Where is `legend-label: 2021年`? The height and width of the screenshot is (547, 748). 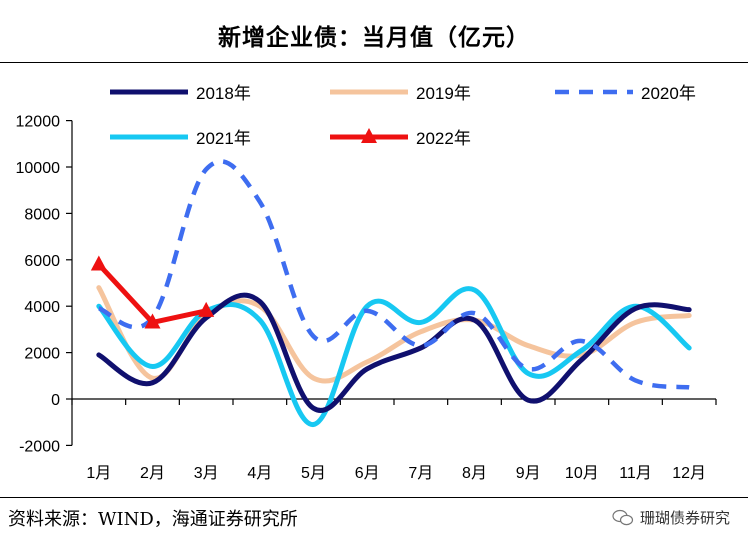 legend-label: 2021年 is located at coordinates (223, 138).